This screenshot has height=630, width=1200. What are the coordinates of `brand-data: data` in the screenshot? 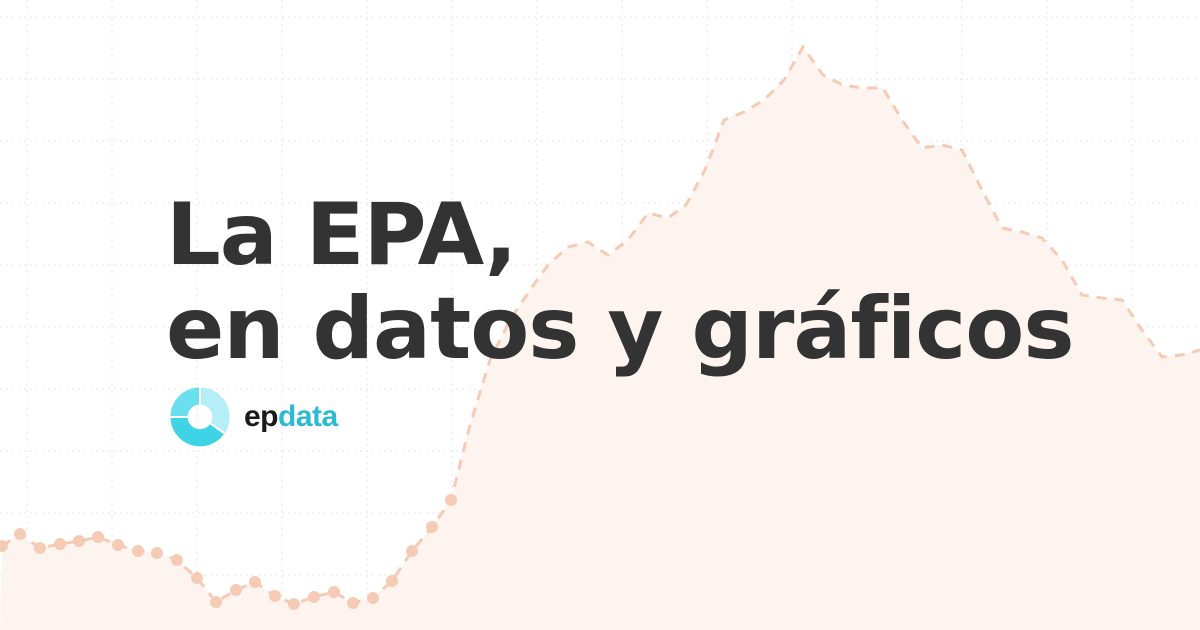 It's located at (308, 416).